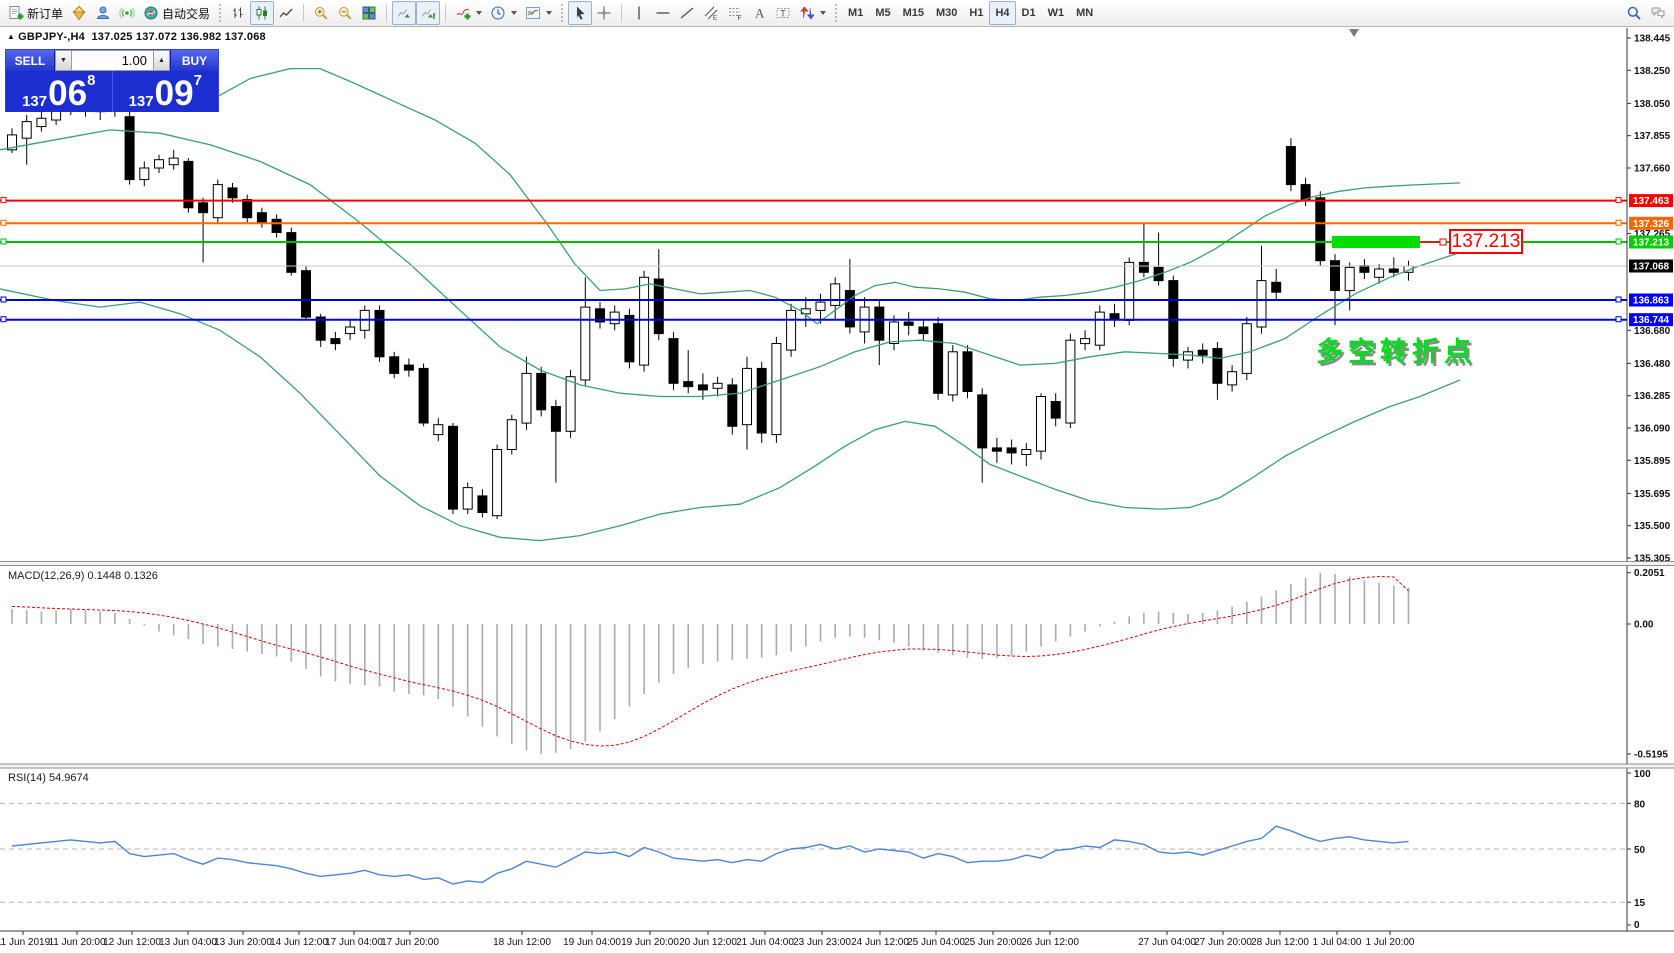 The image size is (1674, 953). What do you see at coordinates (1652, 461) in the screenshot?
I see `svg-text: 135.895` at bounding box center [1652, 461].